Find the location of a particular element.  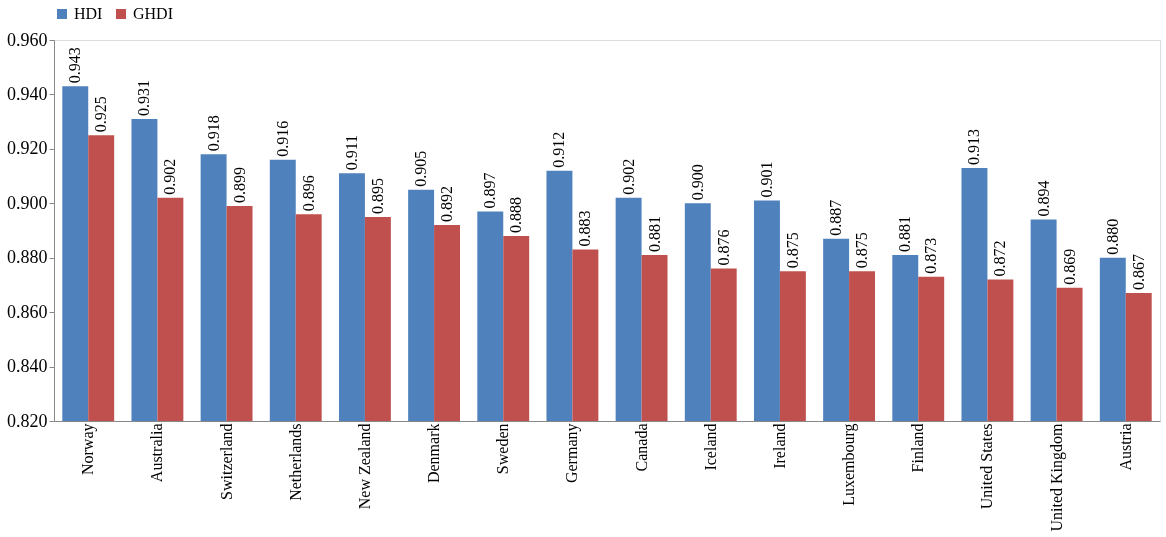

x-tick-label: Denmark is located at coordinates (434, 453).